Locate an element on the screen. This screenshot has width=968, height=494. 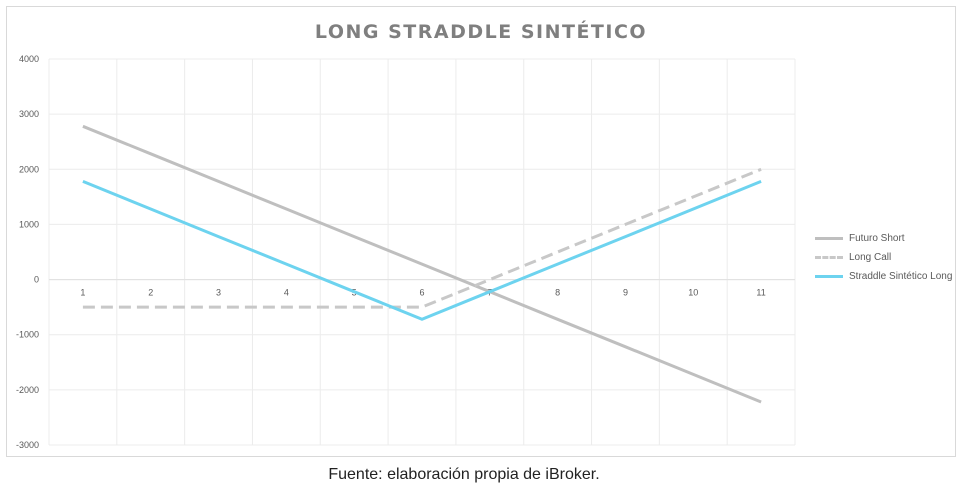
x-tick-label: 9 is located at coordinates (625, 293).